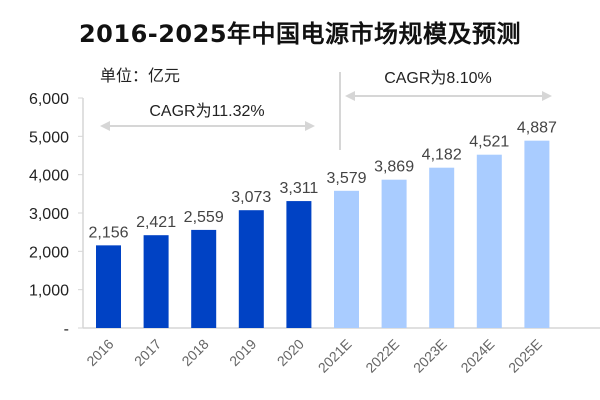 The image size is (600, 400). What do you see at coordinates (206, 111) in the screenshot?
I see `cagr-annotation: CAGR为11.32%` at bounding box center [206, 111].